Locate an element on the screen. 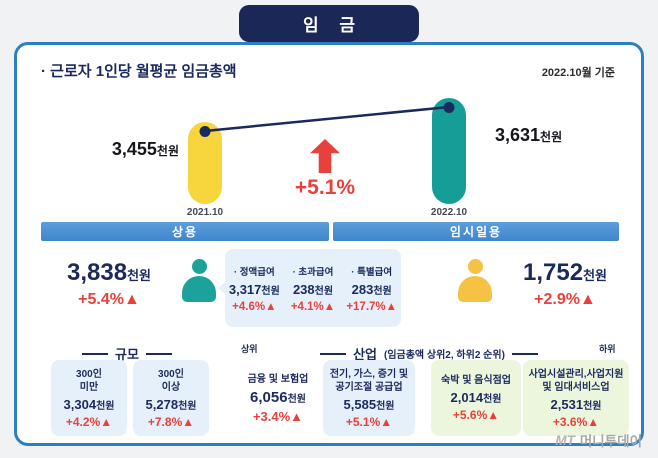 The image size is (658, 458). size-change: +4.2%▲ is located at coordinates (89, 421).